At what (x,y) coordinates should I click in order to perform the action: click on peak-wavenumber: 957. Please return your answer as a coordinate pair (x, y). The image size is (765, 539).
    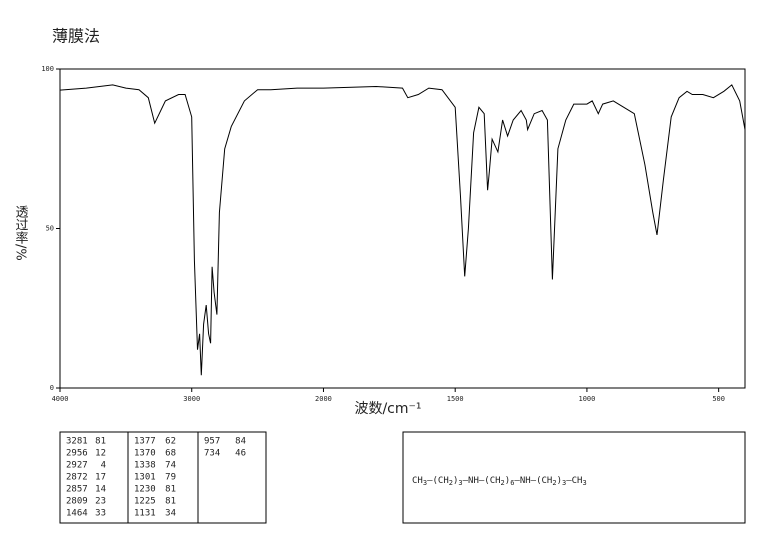
    Looking at the image, I should click on (212, 442).